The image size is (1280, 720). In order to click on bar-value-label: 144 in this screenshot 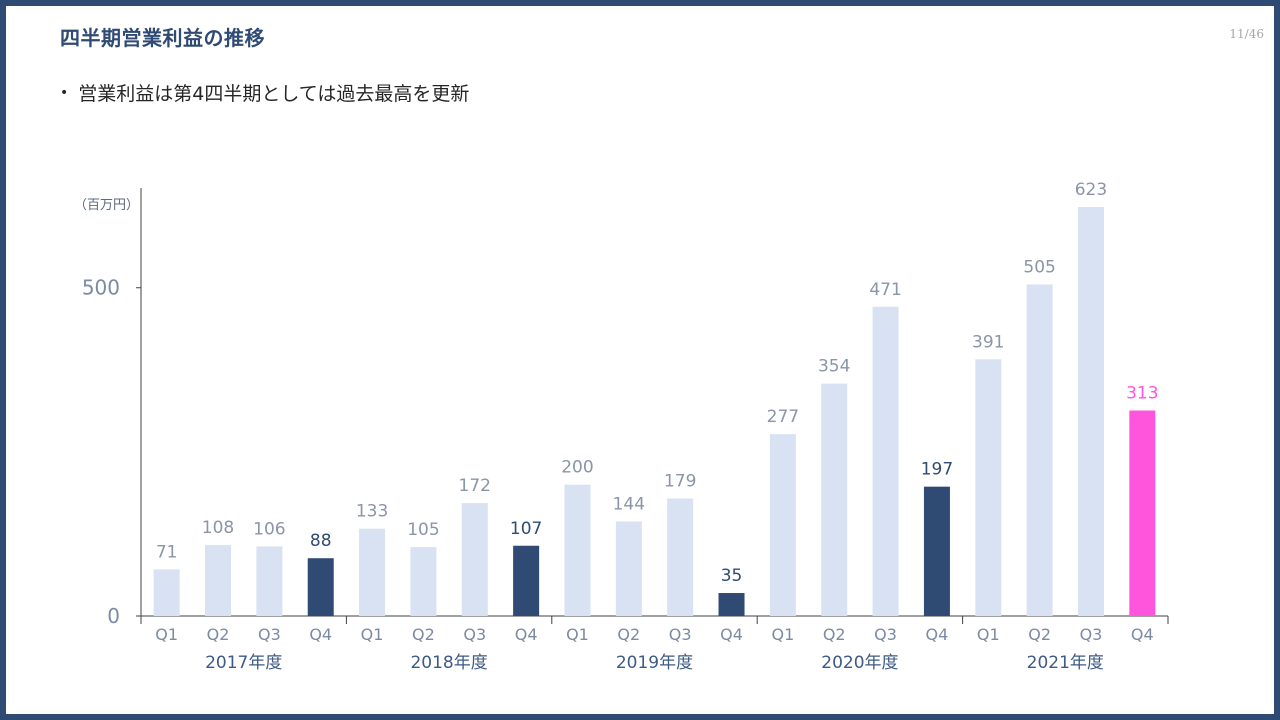, I will do `click(629, 504)`.